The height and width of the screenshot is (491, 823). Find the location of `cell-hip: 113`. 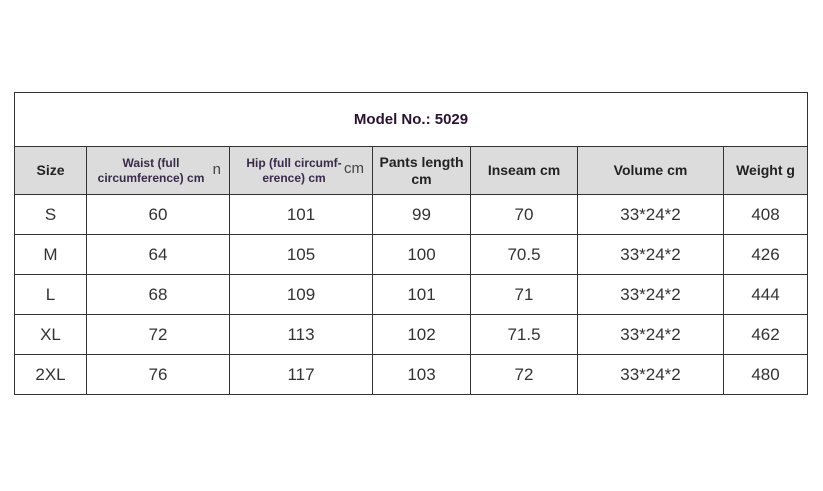

cell-hip: 113 is located at coordinates (301, 334).